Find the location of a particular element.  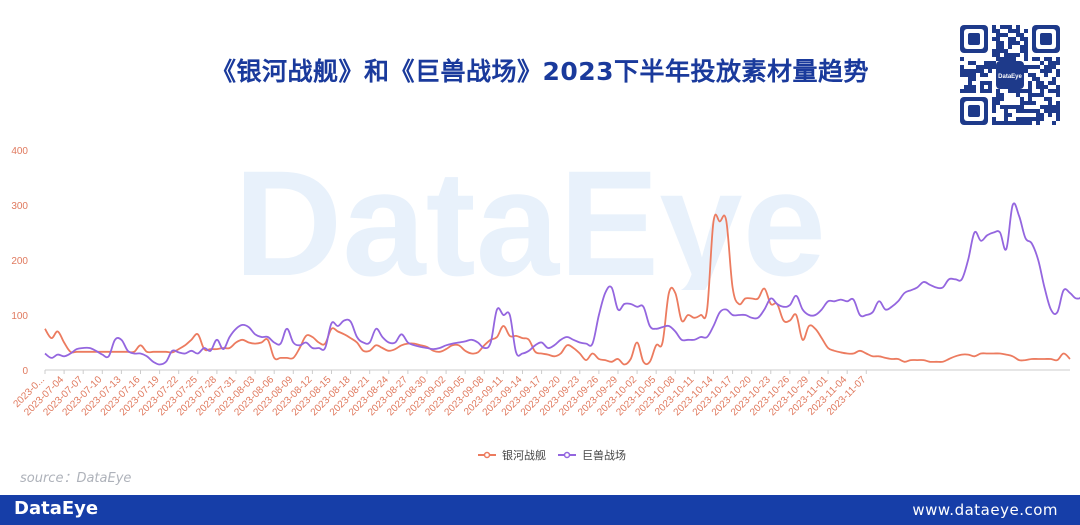

qr-center-logo is located at coordinates (1010, 75).